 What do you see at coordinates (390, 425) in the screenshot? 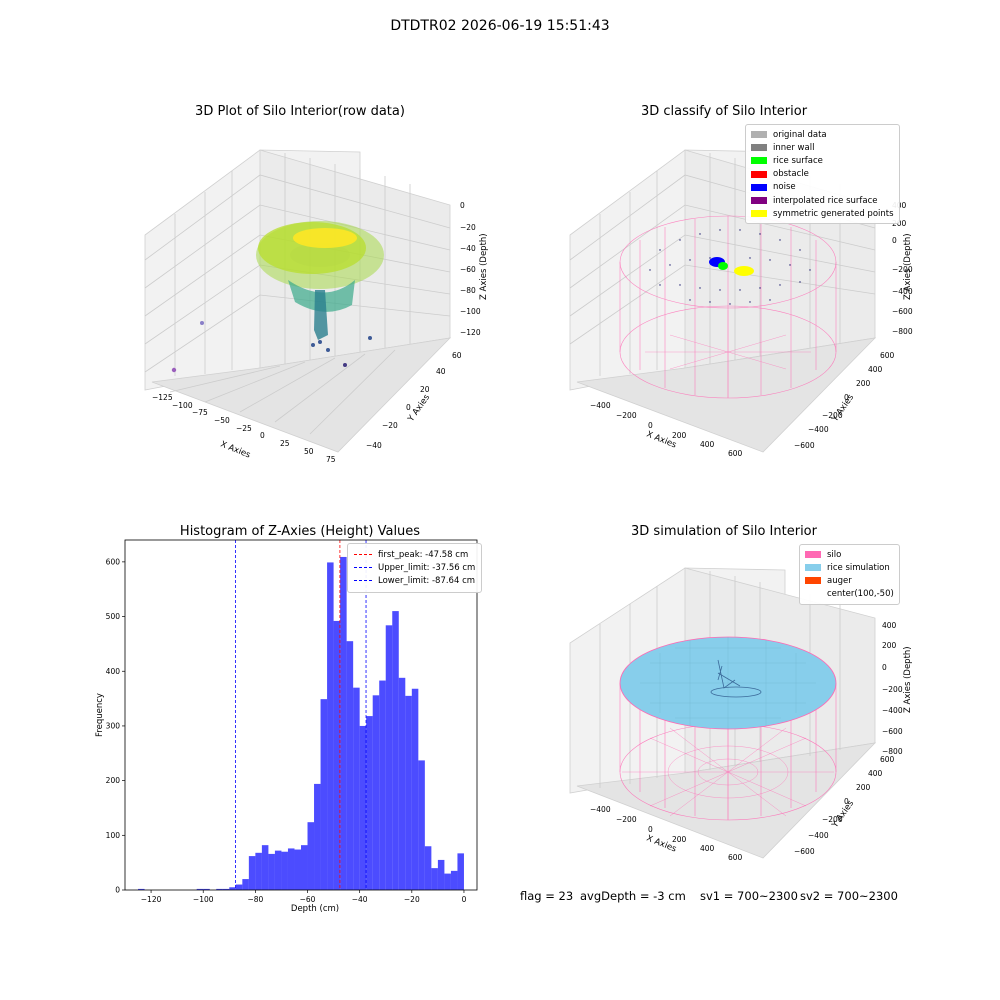
I see `raw-ytick: −20` at bounding box center [390, 425].